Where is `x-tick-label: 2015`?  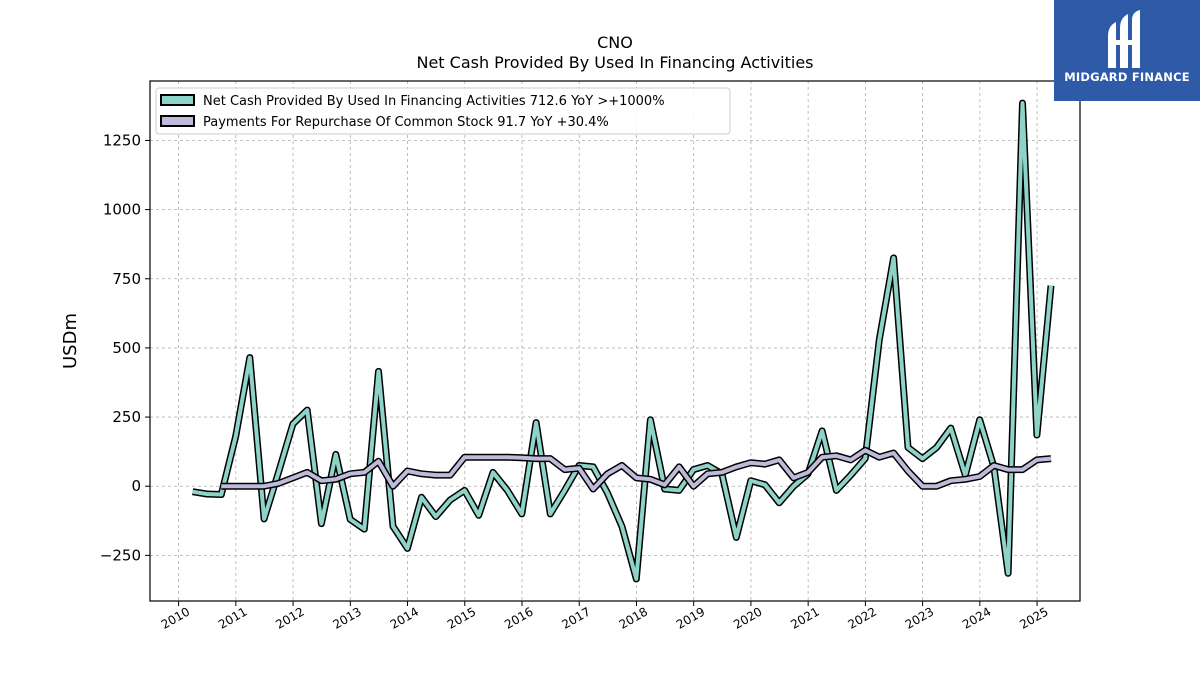 x-tick-label: 2015 is located at coordinates (461, 617).